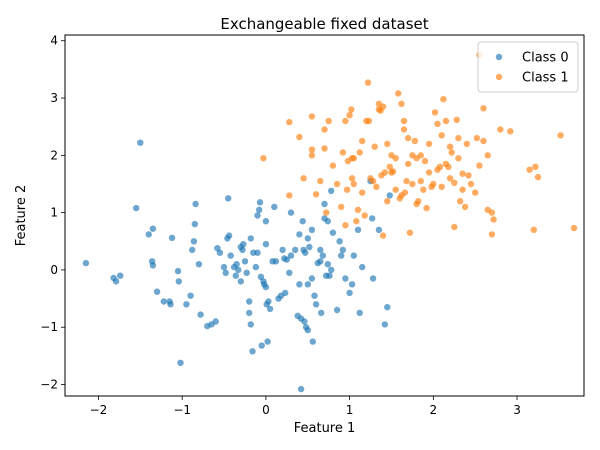 This screenshot has height=450, width=600. Describe the element at coordinates (21, 216) in the screenshot. I see `y-axis-label: Feature 2` at that location.